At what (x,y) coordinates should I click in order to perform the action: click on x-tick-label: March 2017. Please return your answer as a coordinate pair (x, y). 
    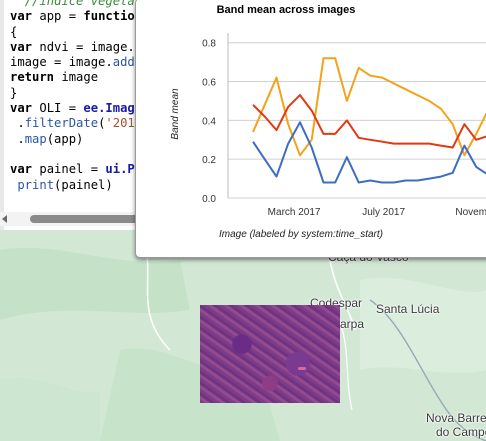
    Looking at the image, I should click on (294, 212).